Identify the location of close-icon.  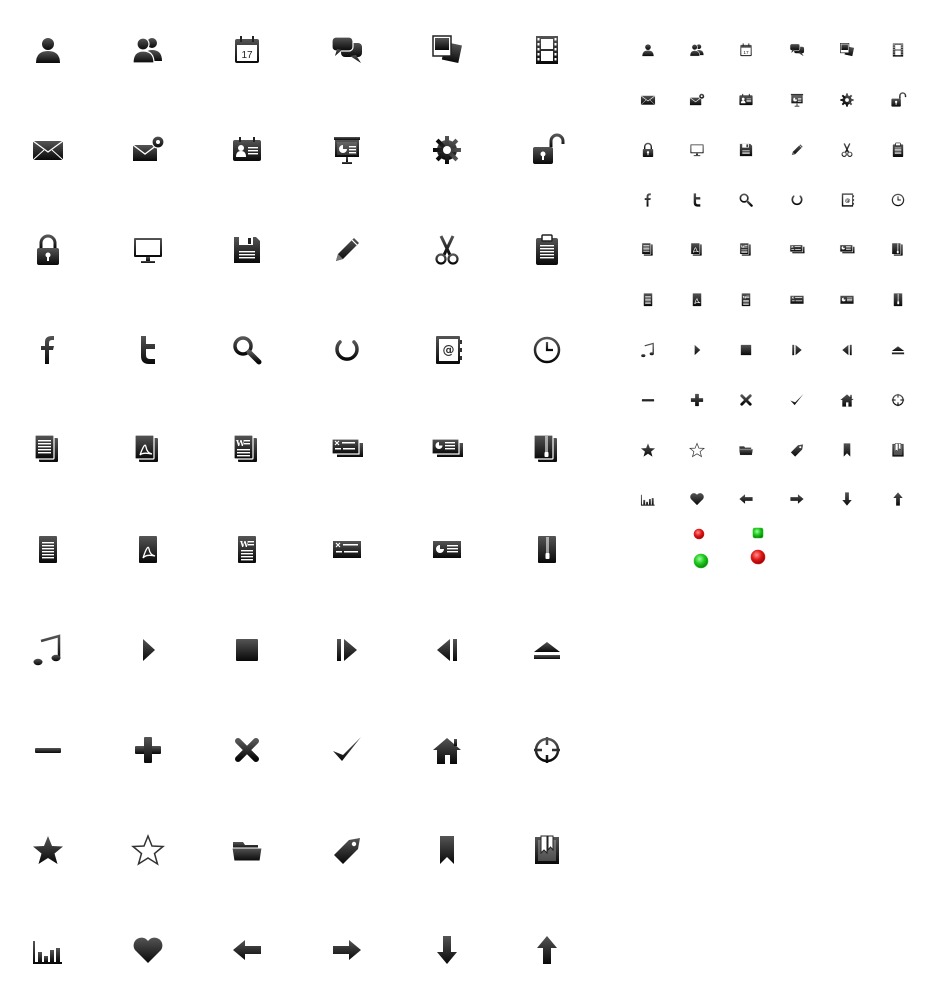
(746, 400).